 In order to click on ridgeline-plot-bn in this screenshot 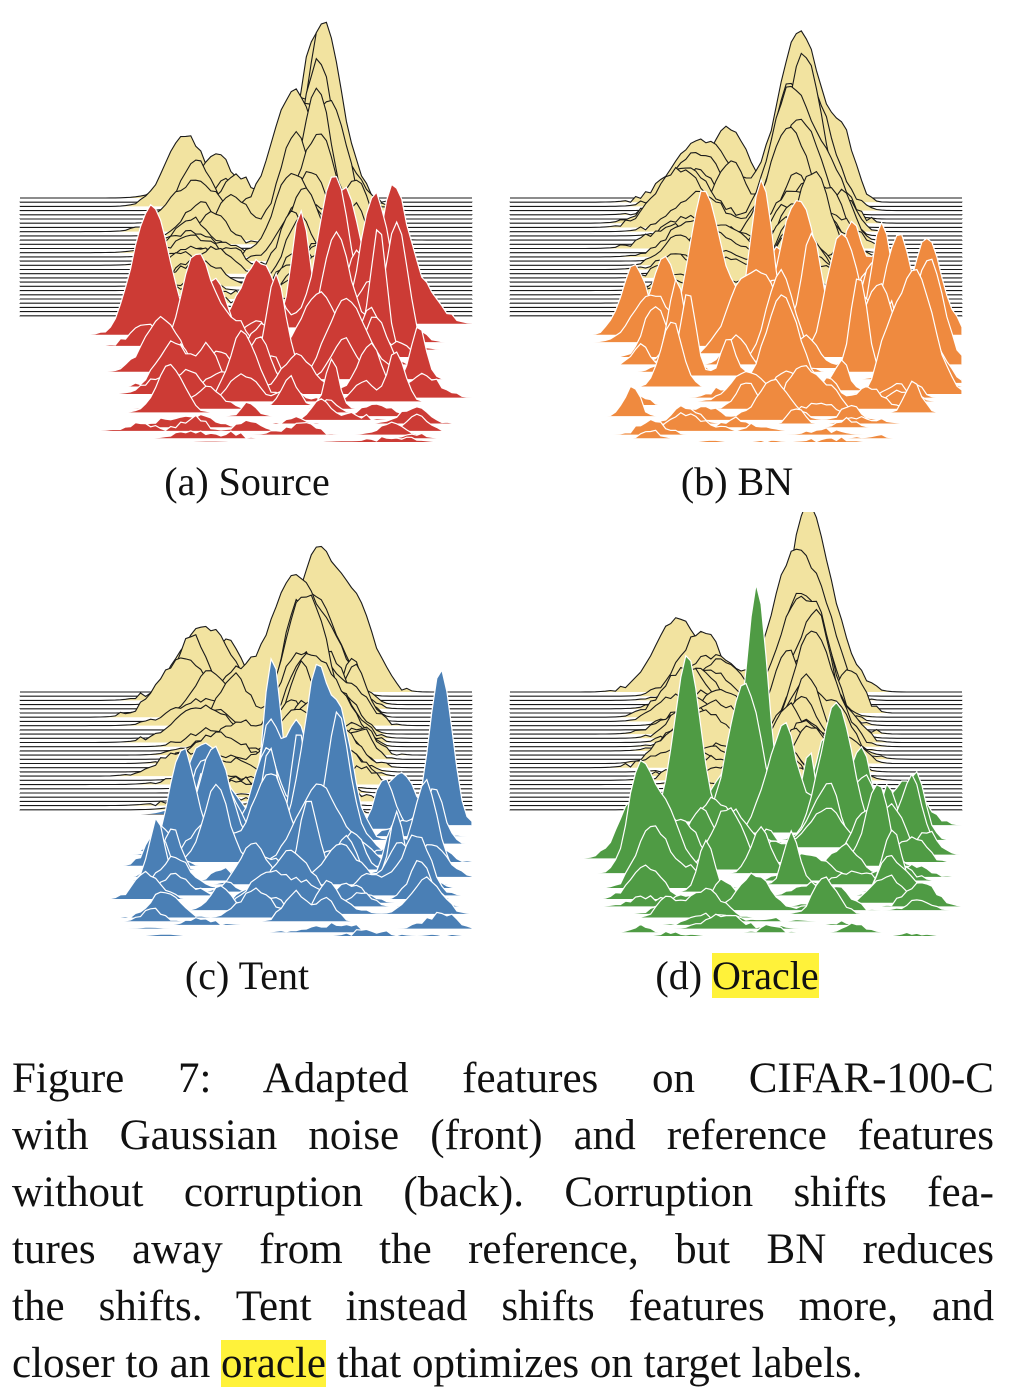, I will do `click(736, 236)`.